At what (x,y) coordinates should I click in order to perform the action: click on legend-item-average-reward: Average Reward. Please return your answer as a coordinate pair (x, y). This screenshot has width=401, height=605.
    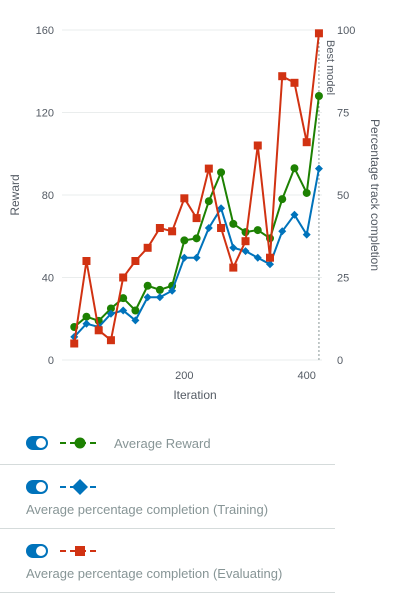
    Looking at the image, I should click on (193, 443).